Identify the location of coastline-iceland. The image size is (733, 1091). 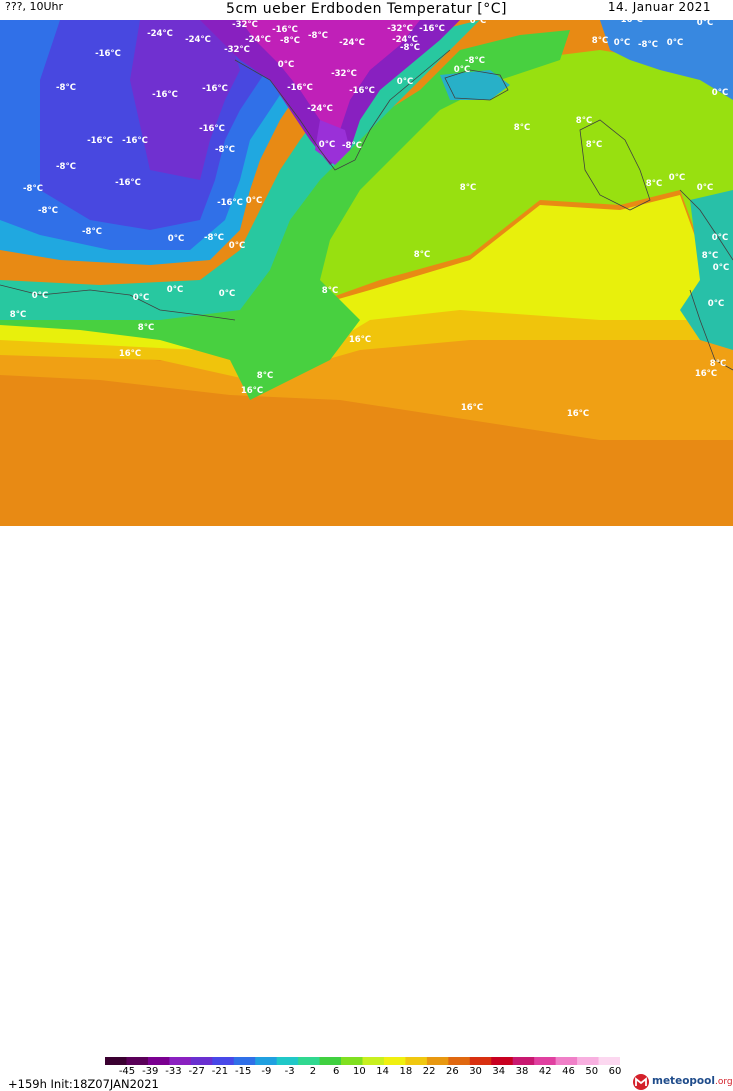
(476, 85).